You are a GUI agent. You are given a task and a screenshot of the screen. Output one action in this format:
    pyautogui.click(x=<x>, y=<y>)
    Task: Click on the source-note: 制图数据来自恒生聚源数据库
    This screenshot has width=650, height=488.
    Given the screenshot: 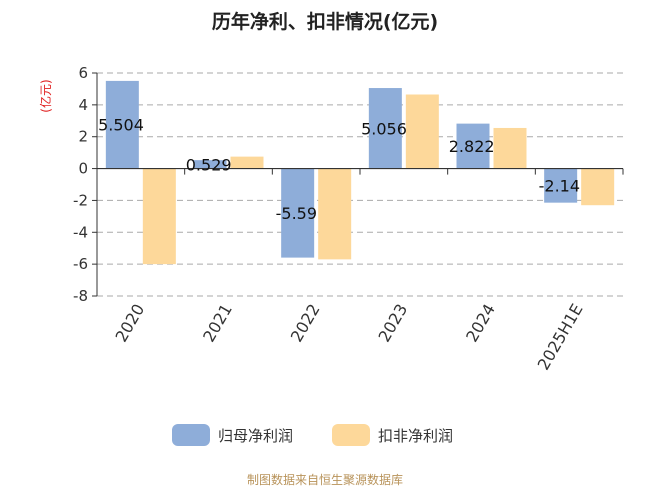 What is the action you would take?
    pyautogui.click(x=325, y=479)
    